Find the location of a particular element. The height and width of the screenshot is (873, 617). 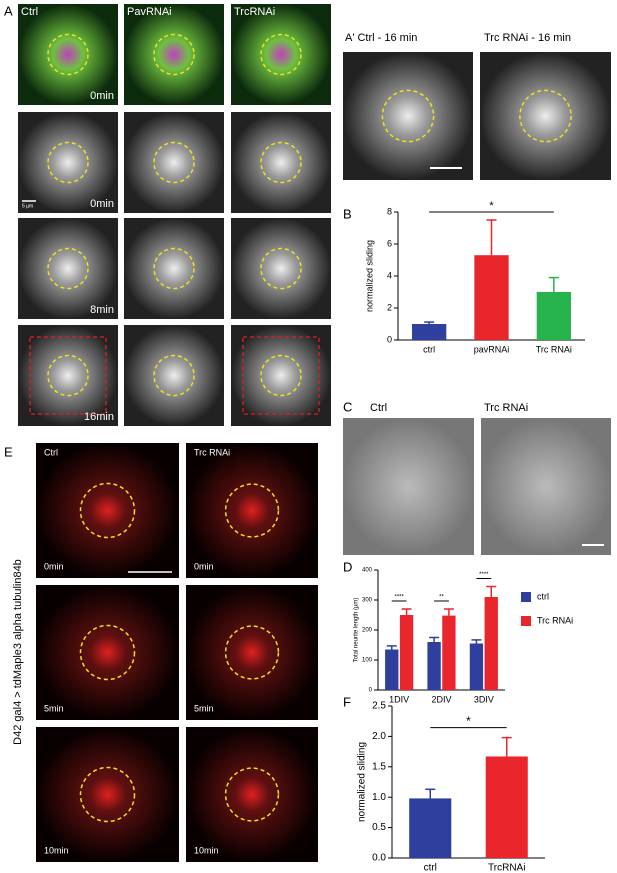

x-tick-label: TrcRNAi is located at coordinates (506, 868).